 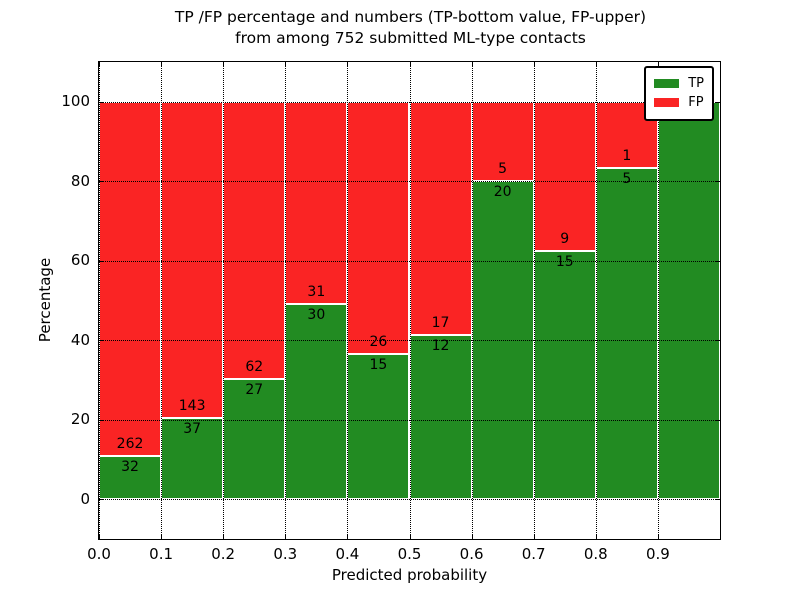 I want to click on x-tick-label: 0.3, so click(x=285, y=554).